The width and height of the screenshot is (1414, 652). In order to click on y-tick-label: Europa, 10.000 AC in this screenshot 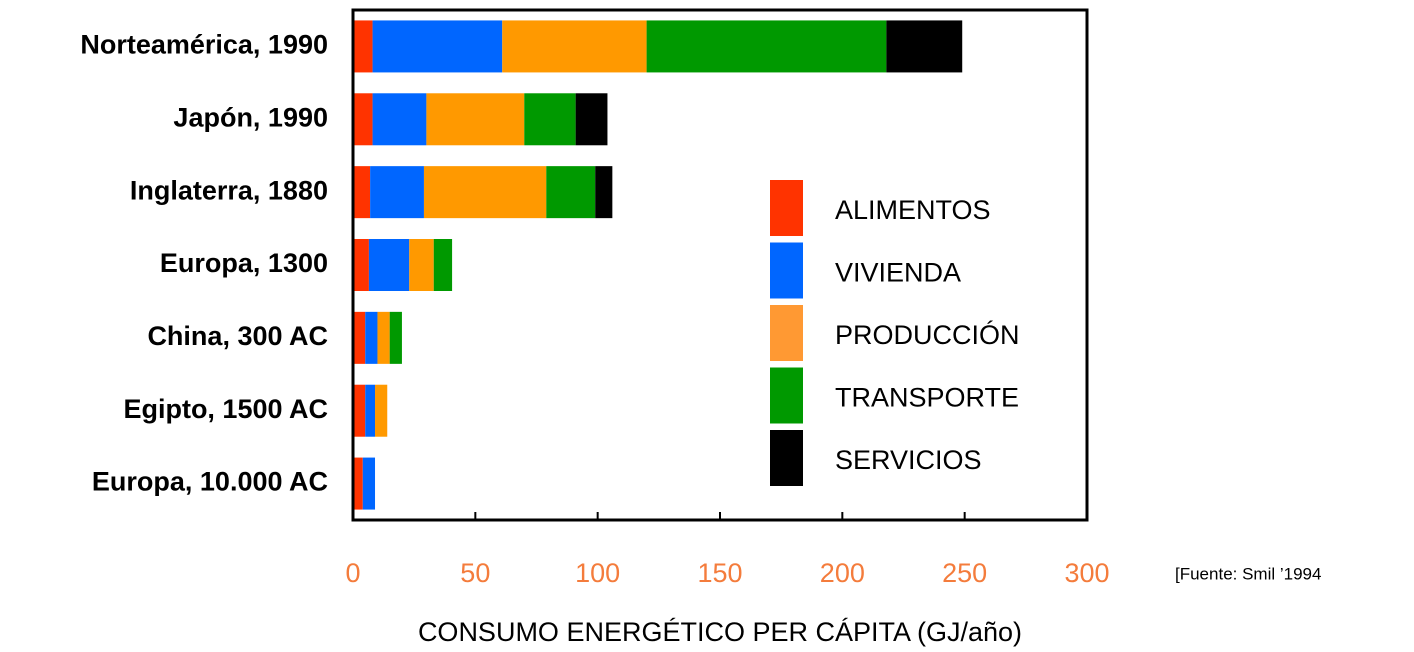, I will do `click(210, 482)`.